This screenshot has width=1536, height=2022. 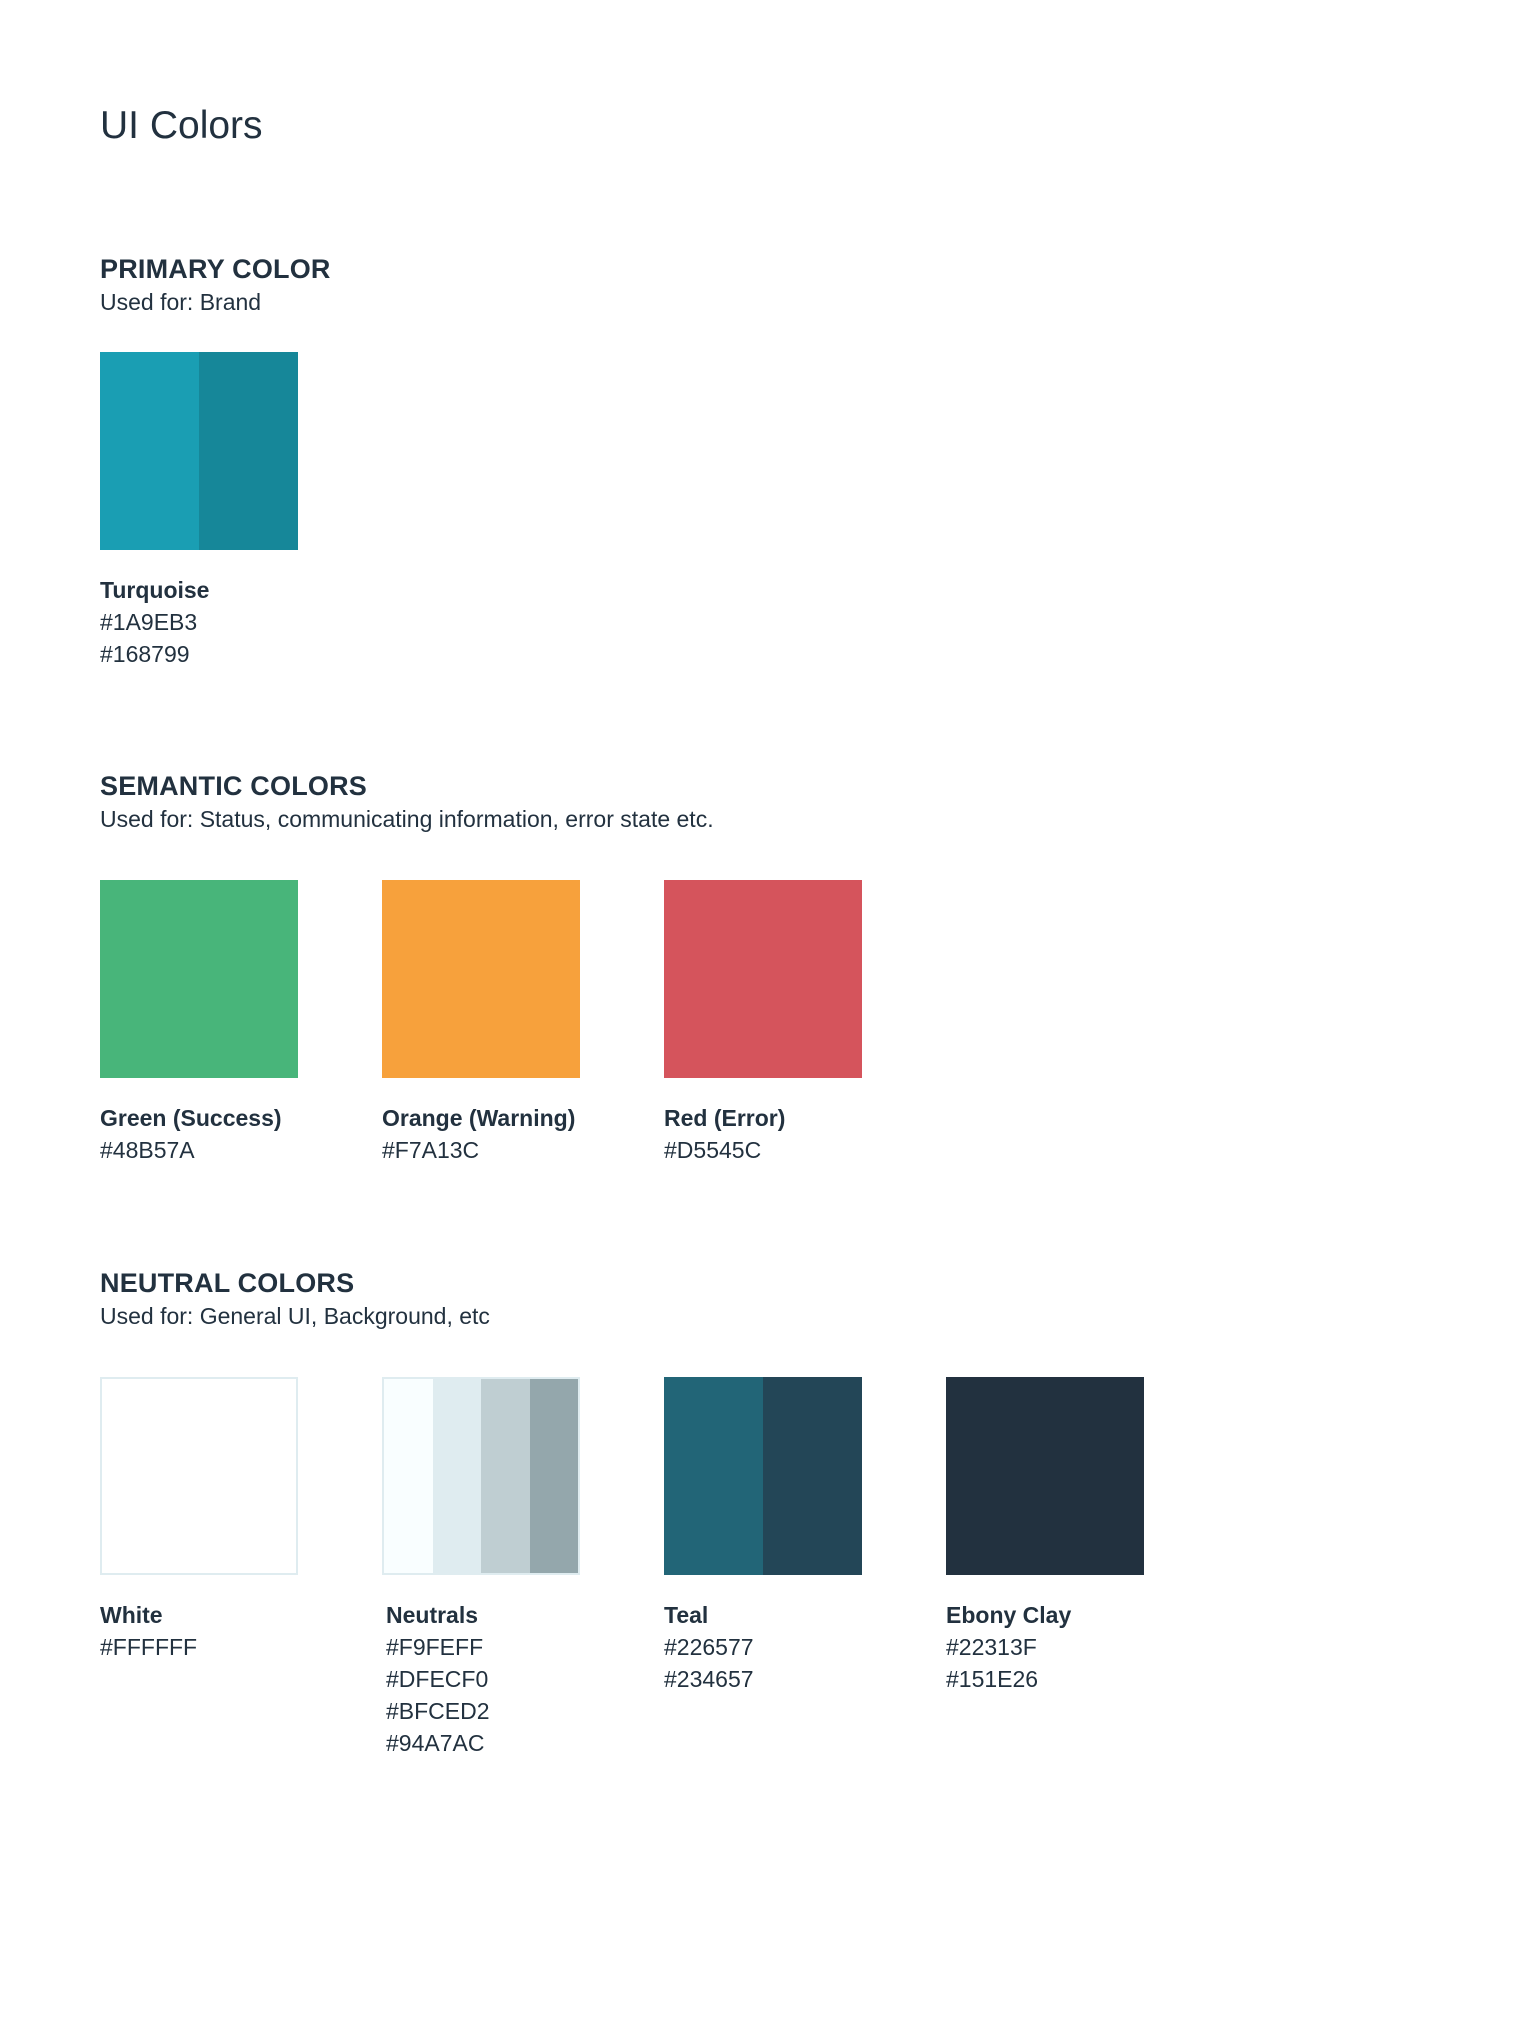 What do you see at coordinates (992, 1679) in the screenshot?
I see `swatch-hex: #151E26` at bounding box center [992, 1679].